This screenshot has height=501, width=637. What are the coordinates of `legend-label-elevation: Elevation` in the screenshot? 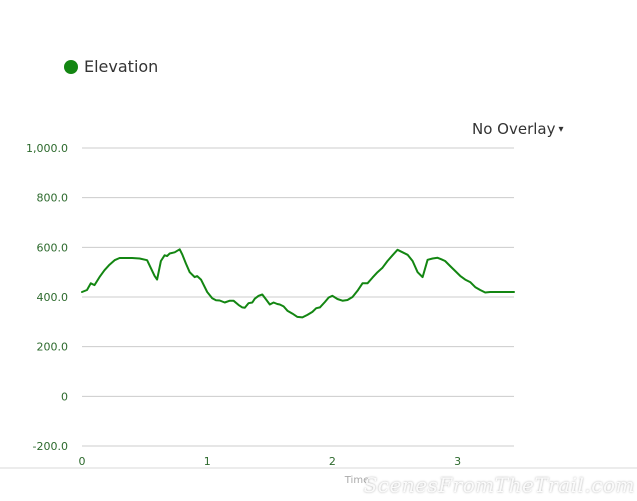 It's located at (121, 66).